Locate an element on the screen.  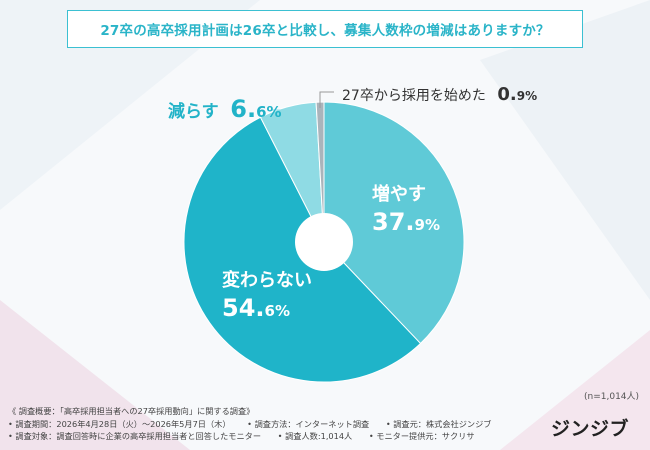
company-logo: ジンジブ is located at coordinates (590, 429).